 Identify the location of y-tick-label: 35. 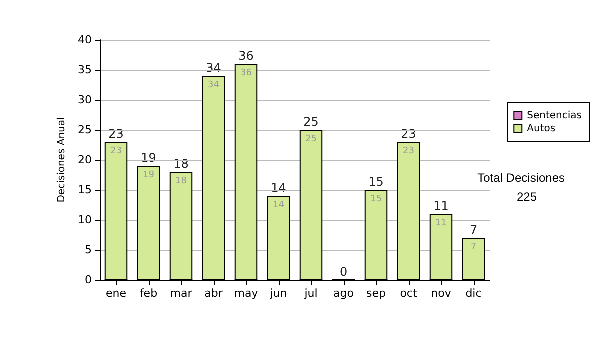
(85, 70).